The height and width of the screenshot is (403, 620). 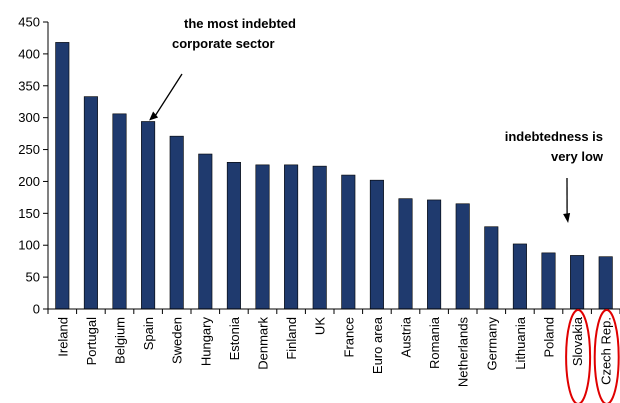 I want to click on category-label: Austria, so click(x=406, y=336).